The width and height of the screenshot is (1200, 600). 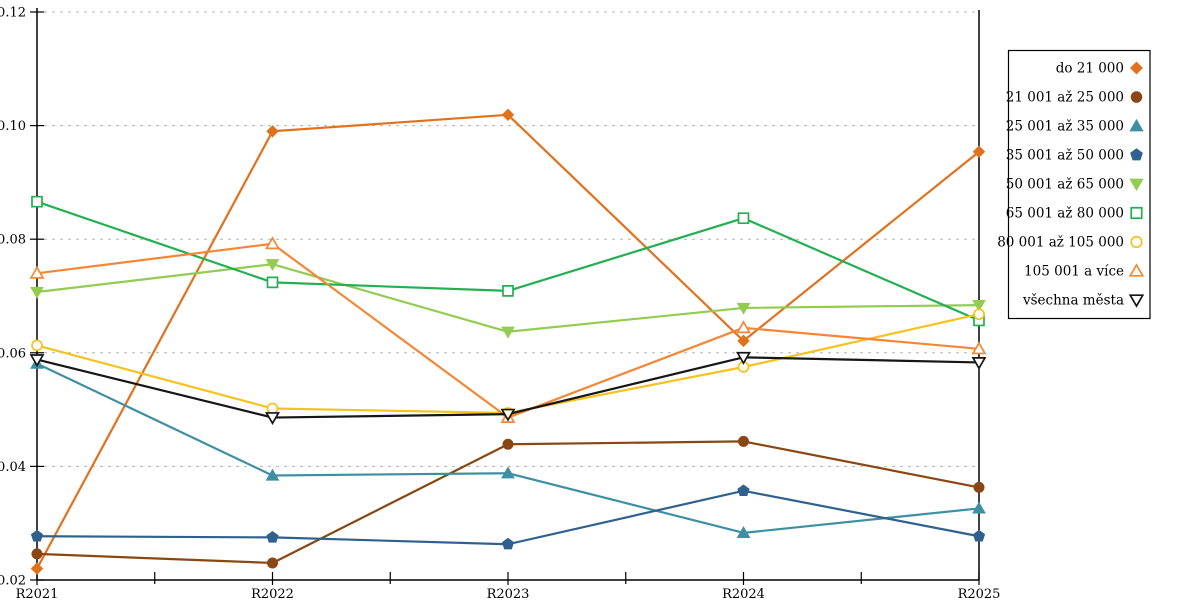 I want to click on legend-item-label: 80 001 až 105 000, so click(x=1060, y=243).